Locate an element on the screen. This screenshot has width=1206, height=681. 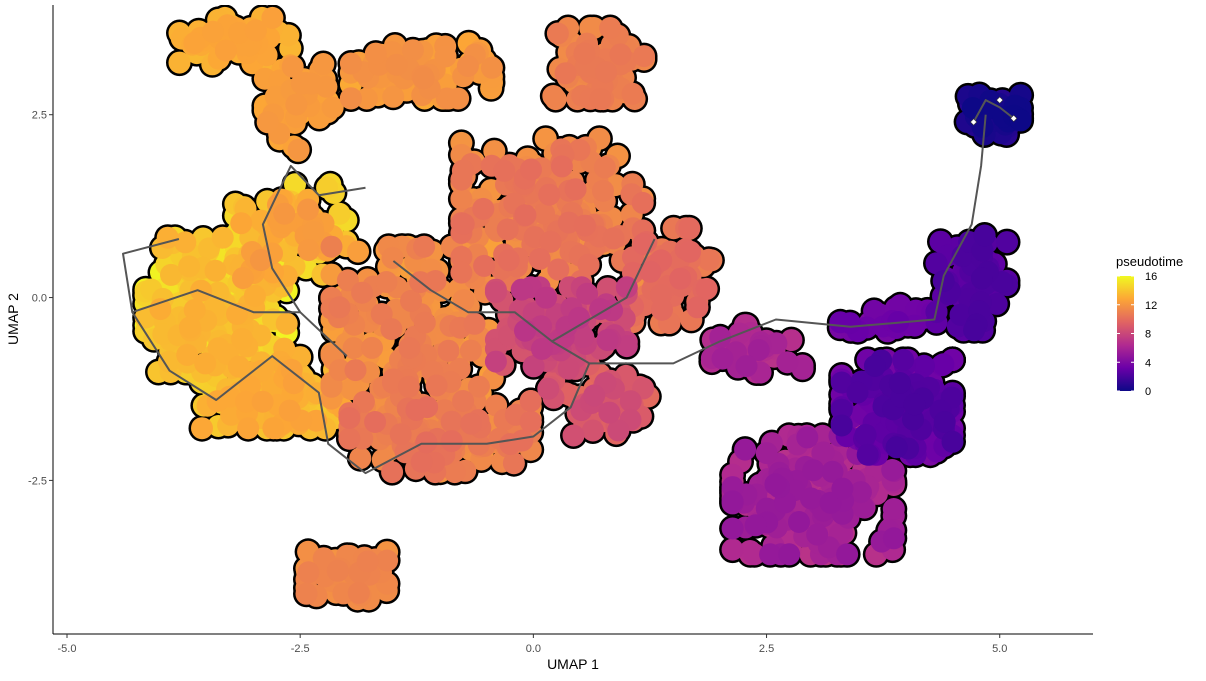
x-axis-title: UMAP 1 is located at coordinates (573, 664).